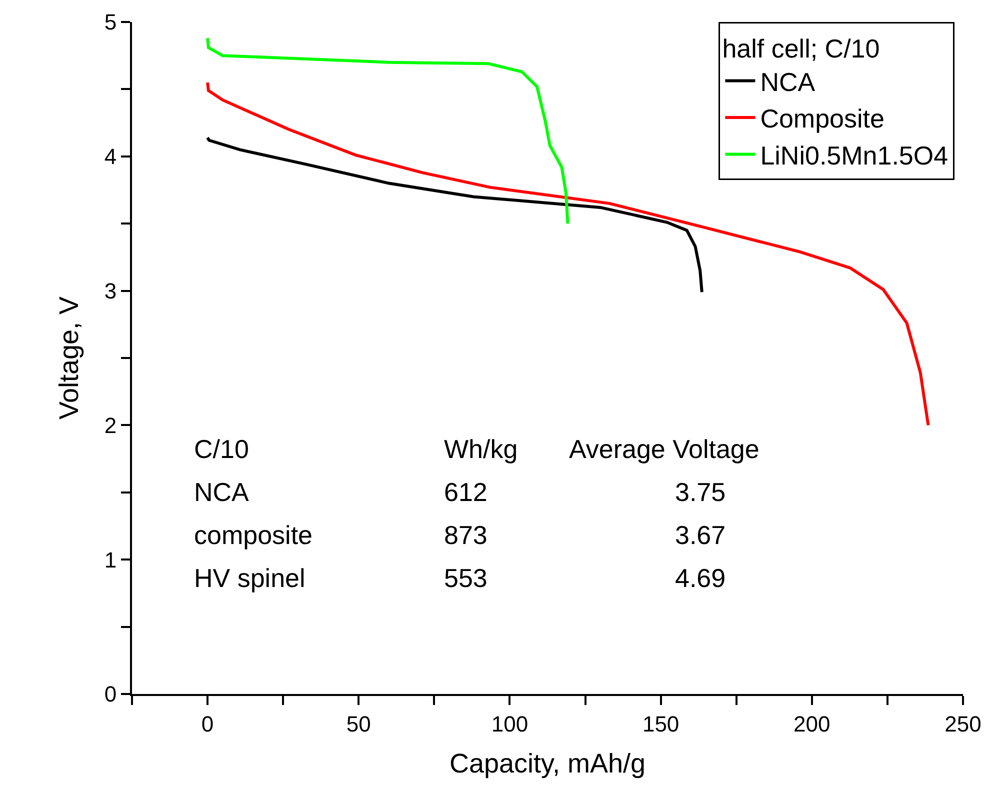  I want to click on annotation: 873, so click(466, 535).